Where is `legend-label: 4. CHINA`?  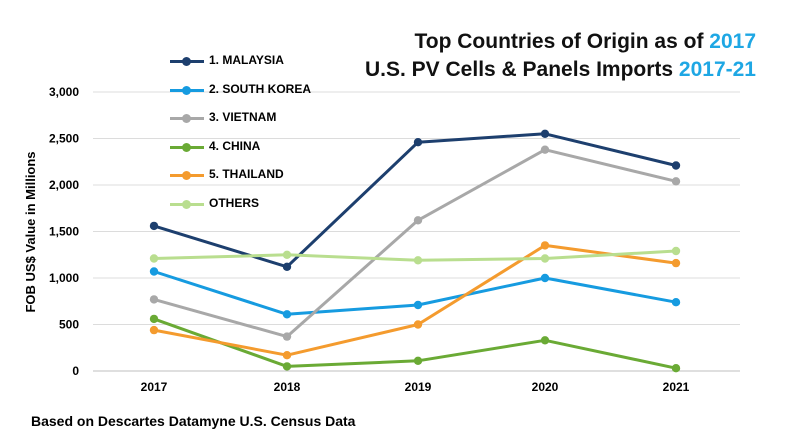 legend-label: 4. CHINA is located at coordinates (235, 145).